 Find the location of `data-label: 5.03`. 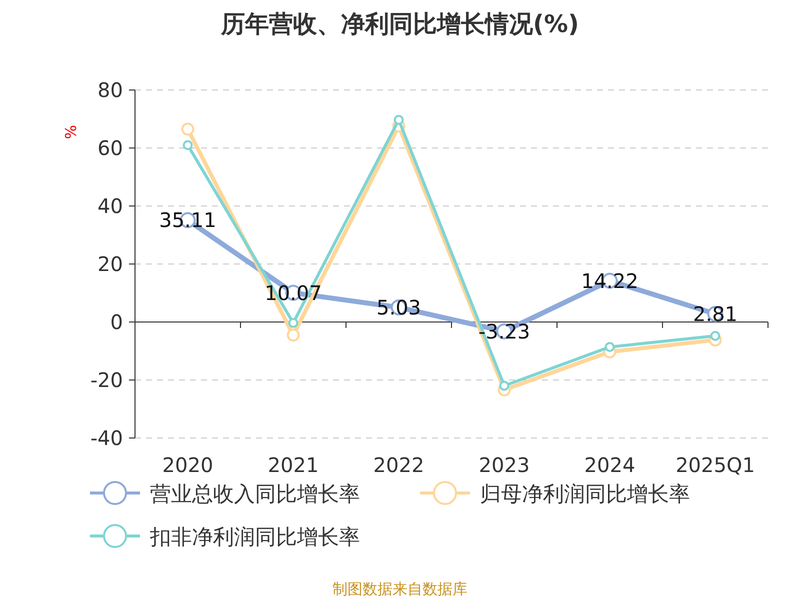

data-label: 5.03 is located at coordinates (399, 307).